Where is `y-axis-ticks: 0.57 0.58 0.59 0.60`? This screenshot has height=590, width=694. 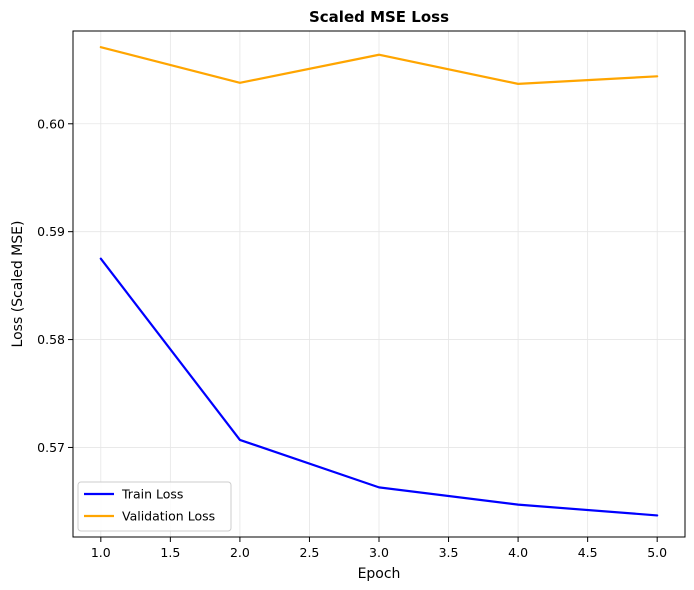
y-axis-ticks: 0.57 0.58 0.59 0.60 is located at coordinates (55, 285).